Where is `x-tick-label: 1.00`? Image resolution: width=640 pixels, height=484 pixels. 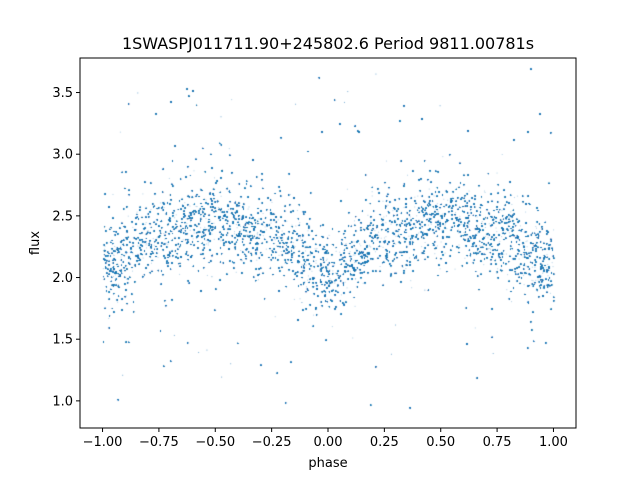 x-tick-label: 1.00 is located at coordinates (553, 442).